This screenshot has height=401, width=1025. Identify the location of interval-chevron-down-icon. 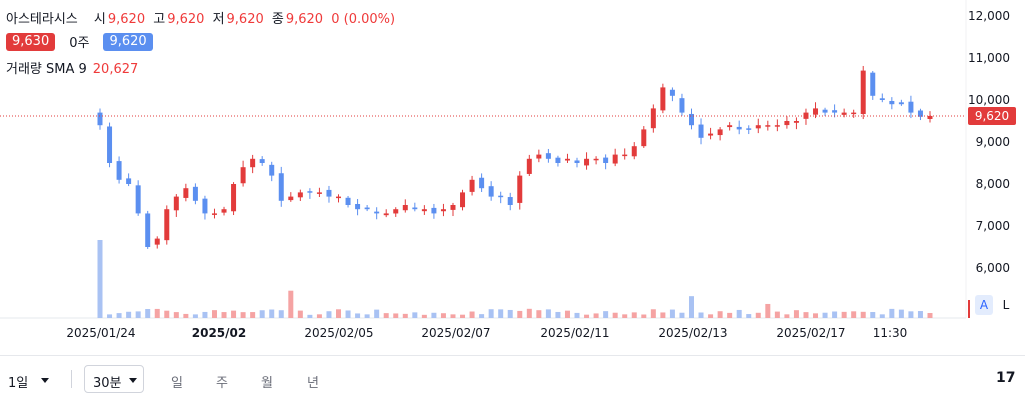
(133, 380).